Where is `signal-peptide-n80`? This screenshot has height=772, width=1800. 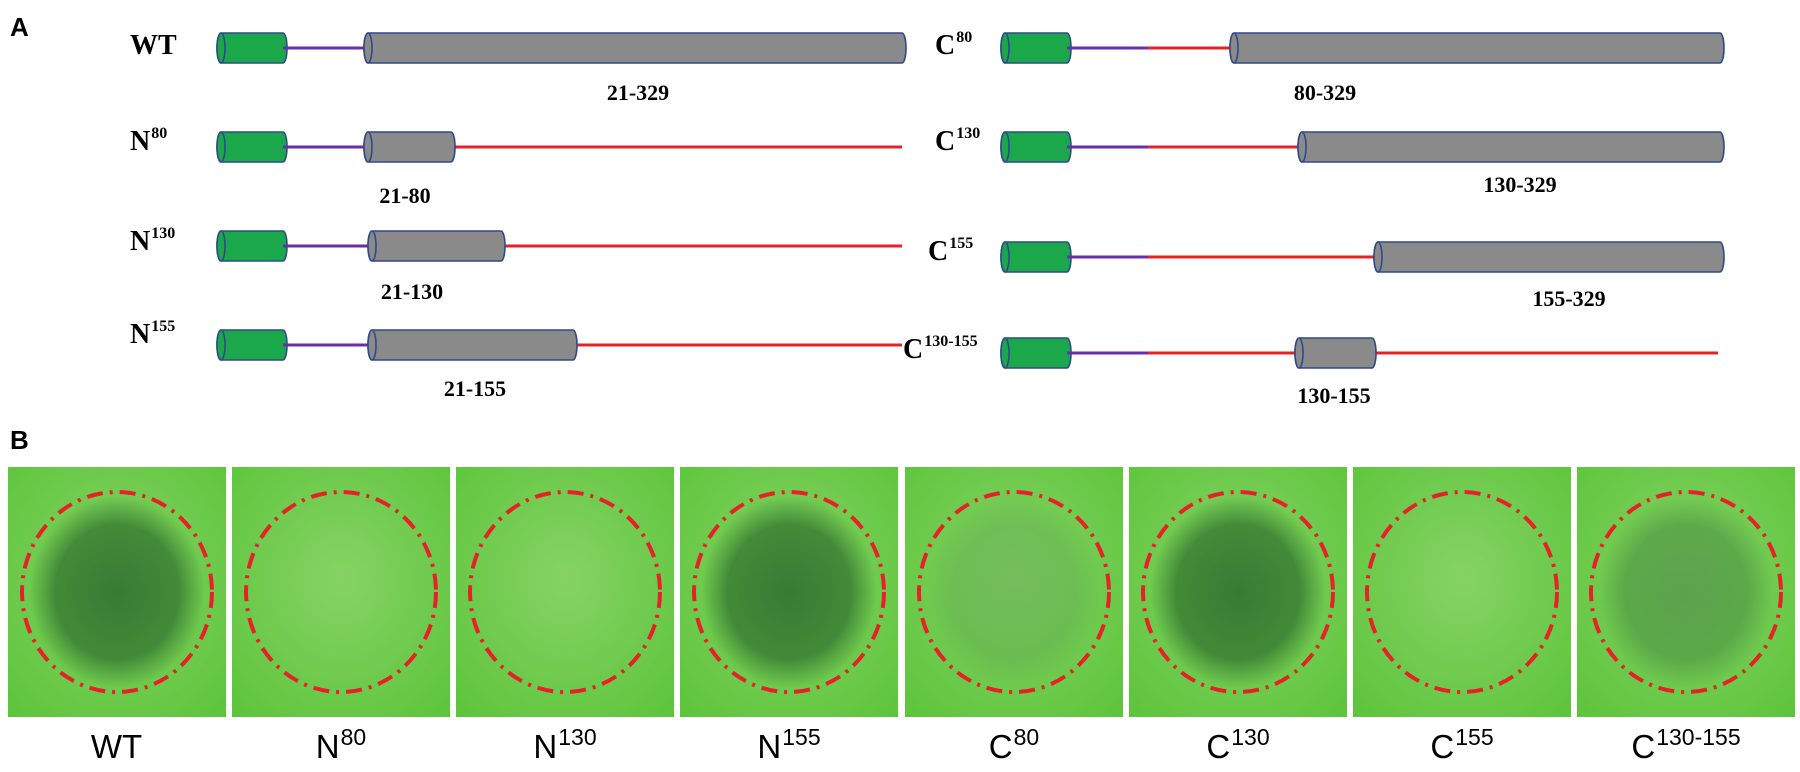 signal-peptide-n80 is located at coordinates (252, 147).